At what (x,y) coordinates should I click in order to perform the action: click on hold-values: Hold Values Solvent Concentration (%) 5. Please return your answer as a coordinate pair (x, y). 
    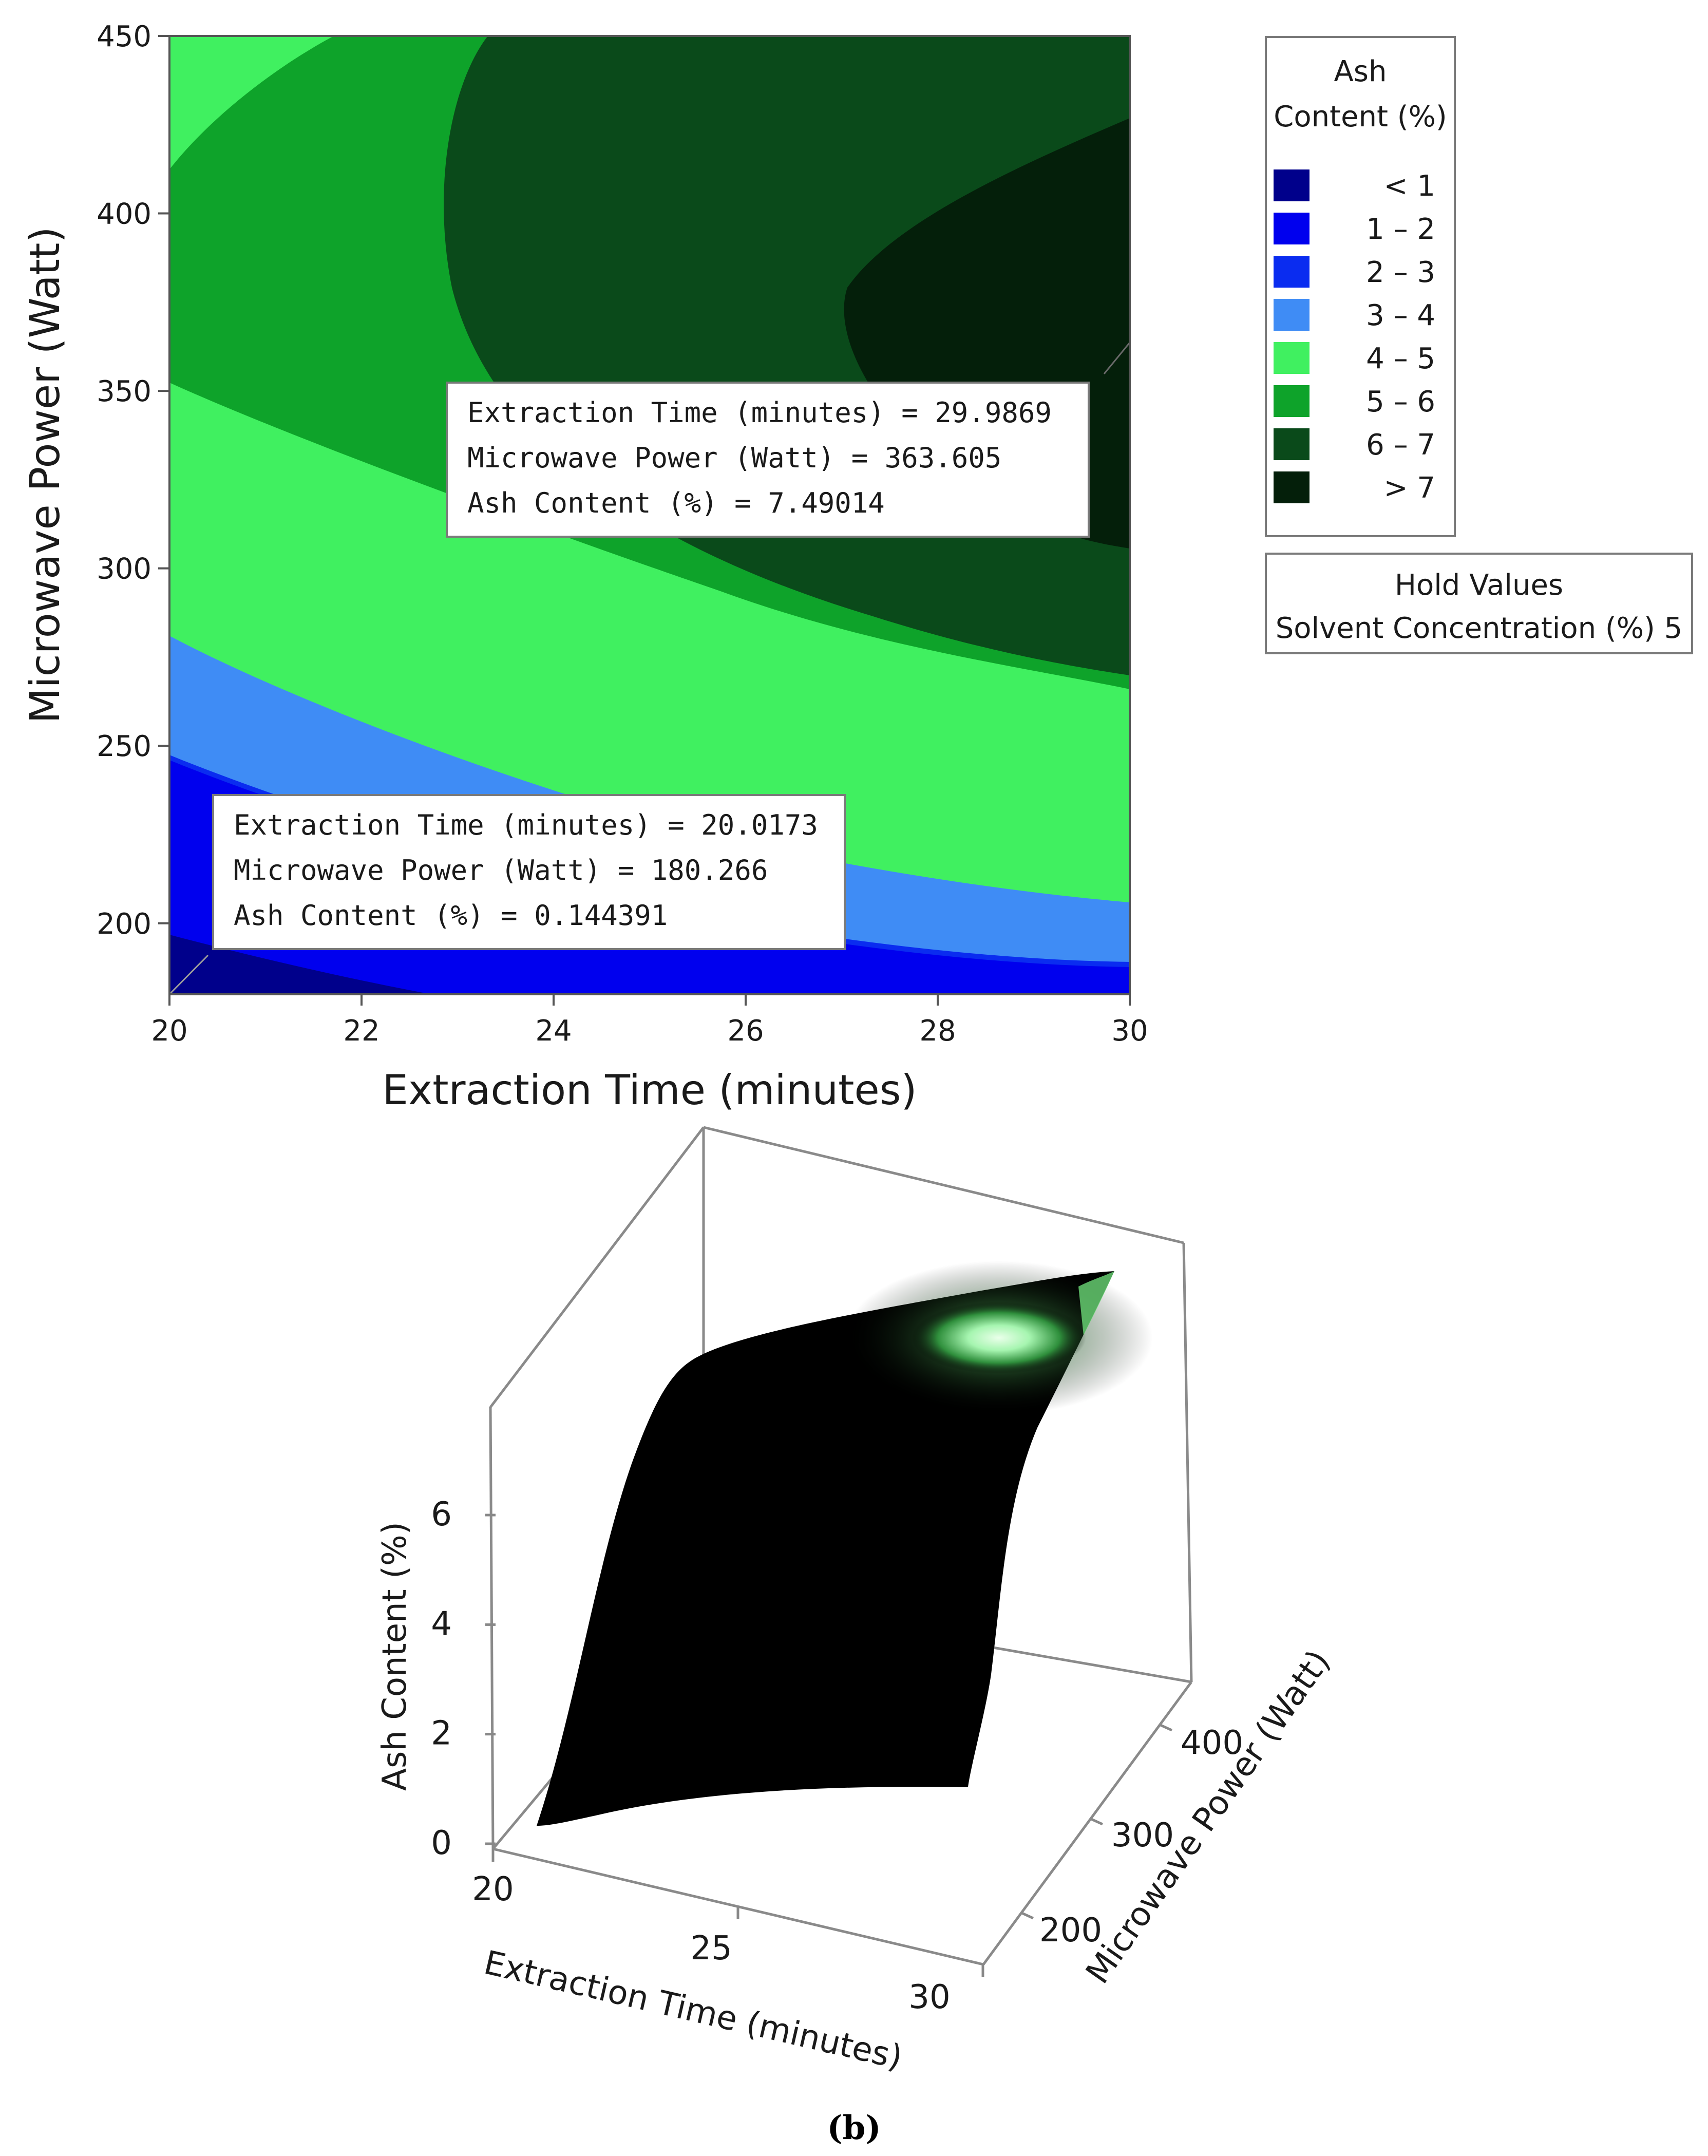
    Looking at the image, I should click on (1479, 603).